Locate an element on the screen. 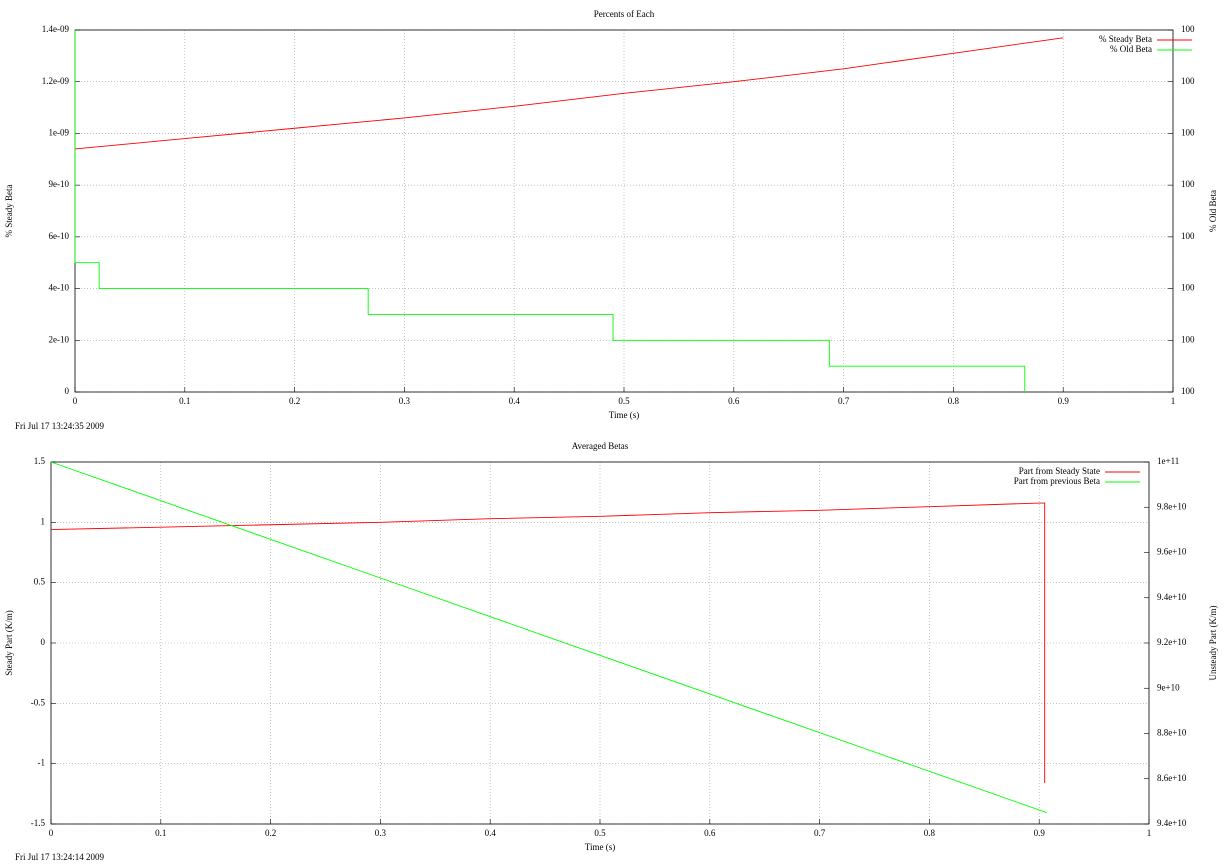  y-tick-label: 4e-10 is located at coordinates (59, 288).